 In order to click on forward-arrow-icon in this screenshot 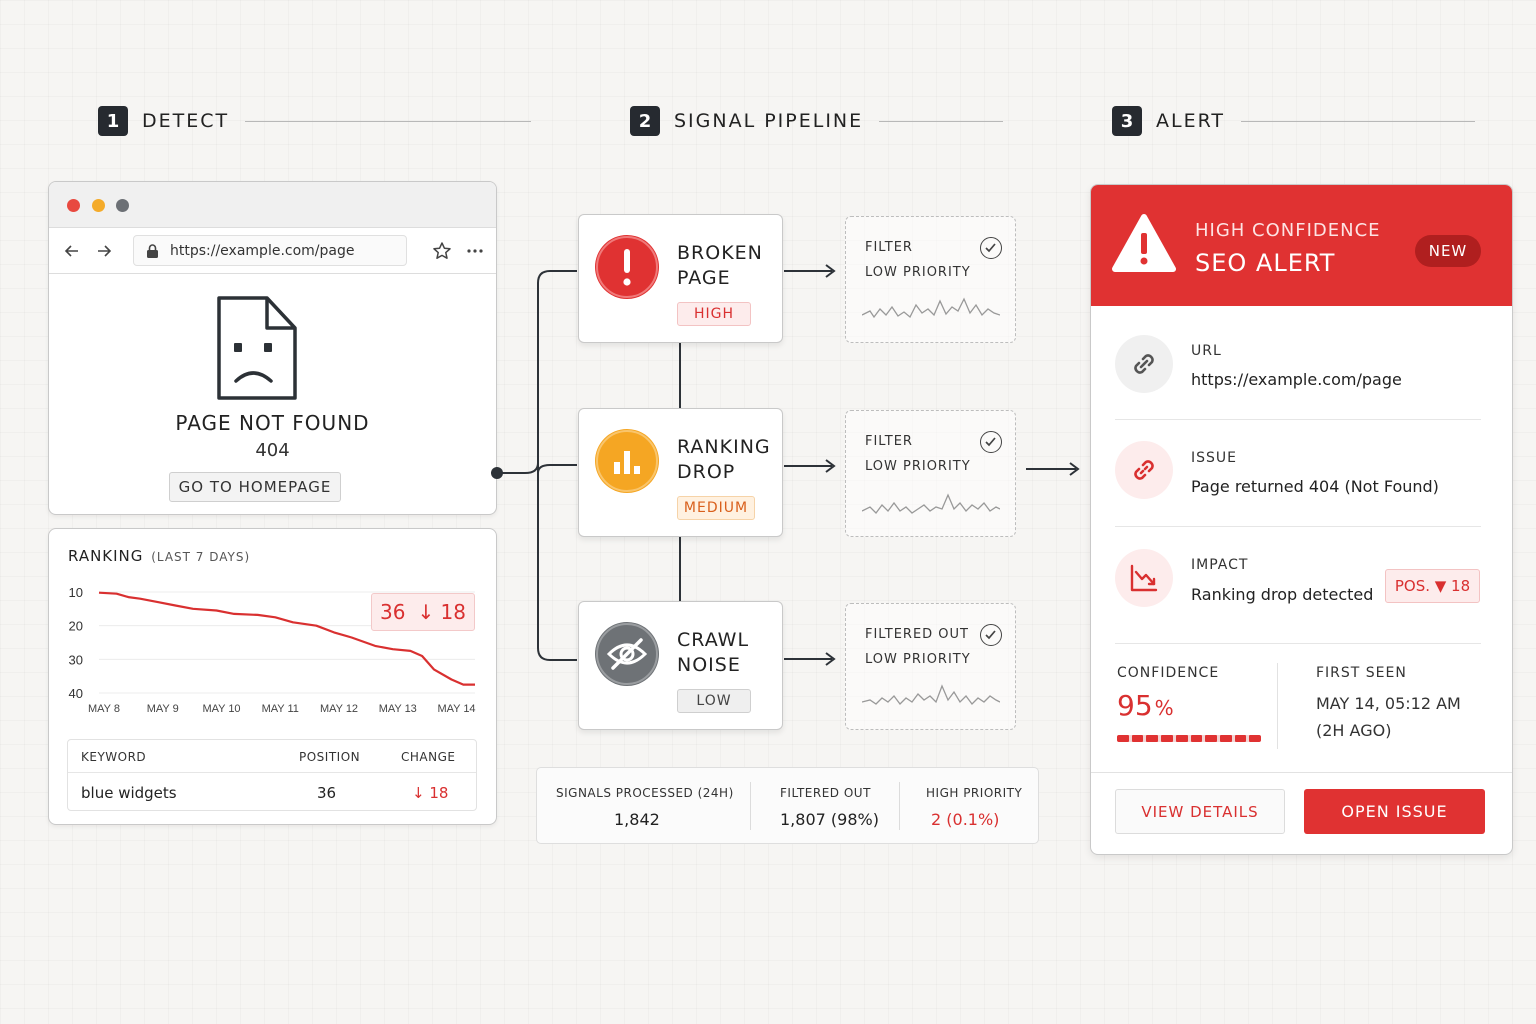, I will do `click(104, 251)`.